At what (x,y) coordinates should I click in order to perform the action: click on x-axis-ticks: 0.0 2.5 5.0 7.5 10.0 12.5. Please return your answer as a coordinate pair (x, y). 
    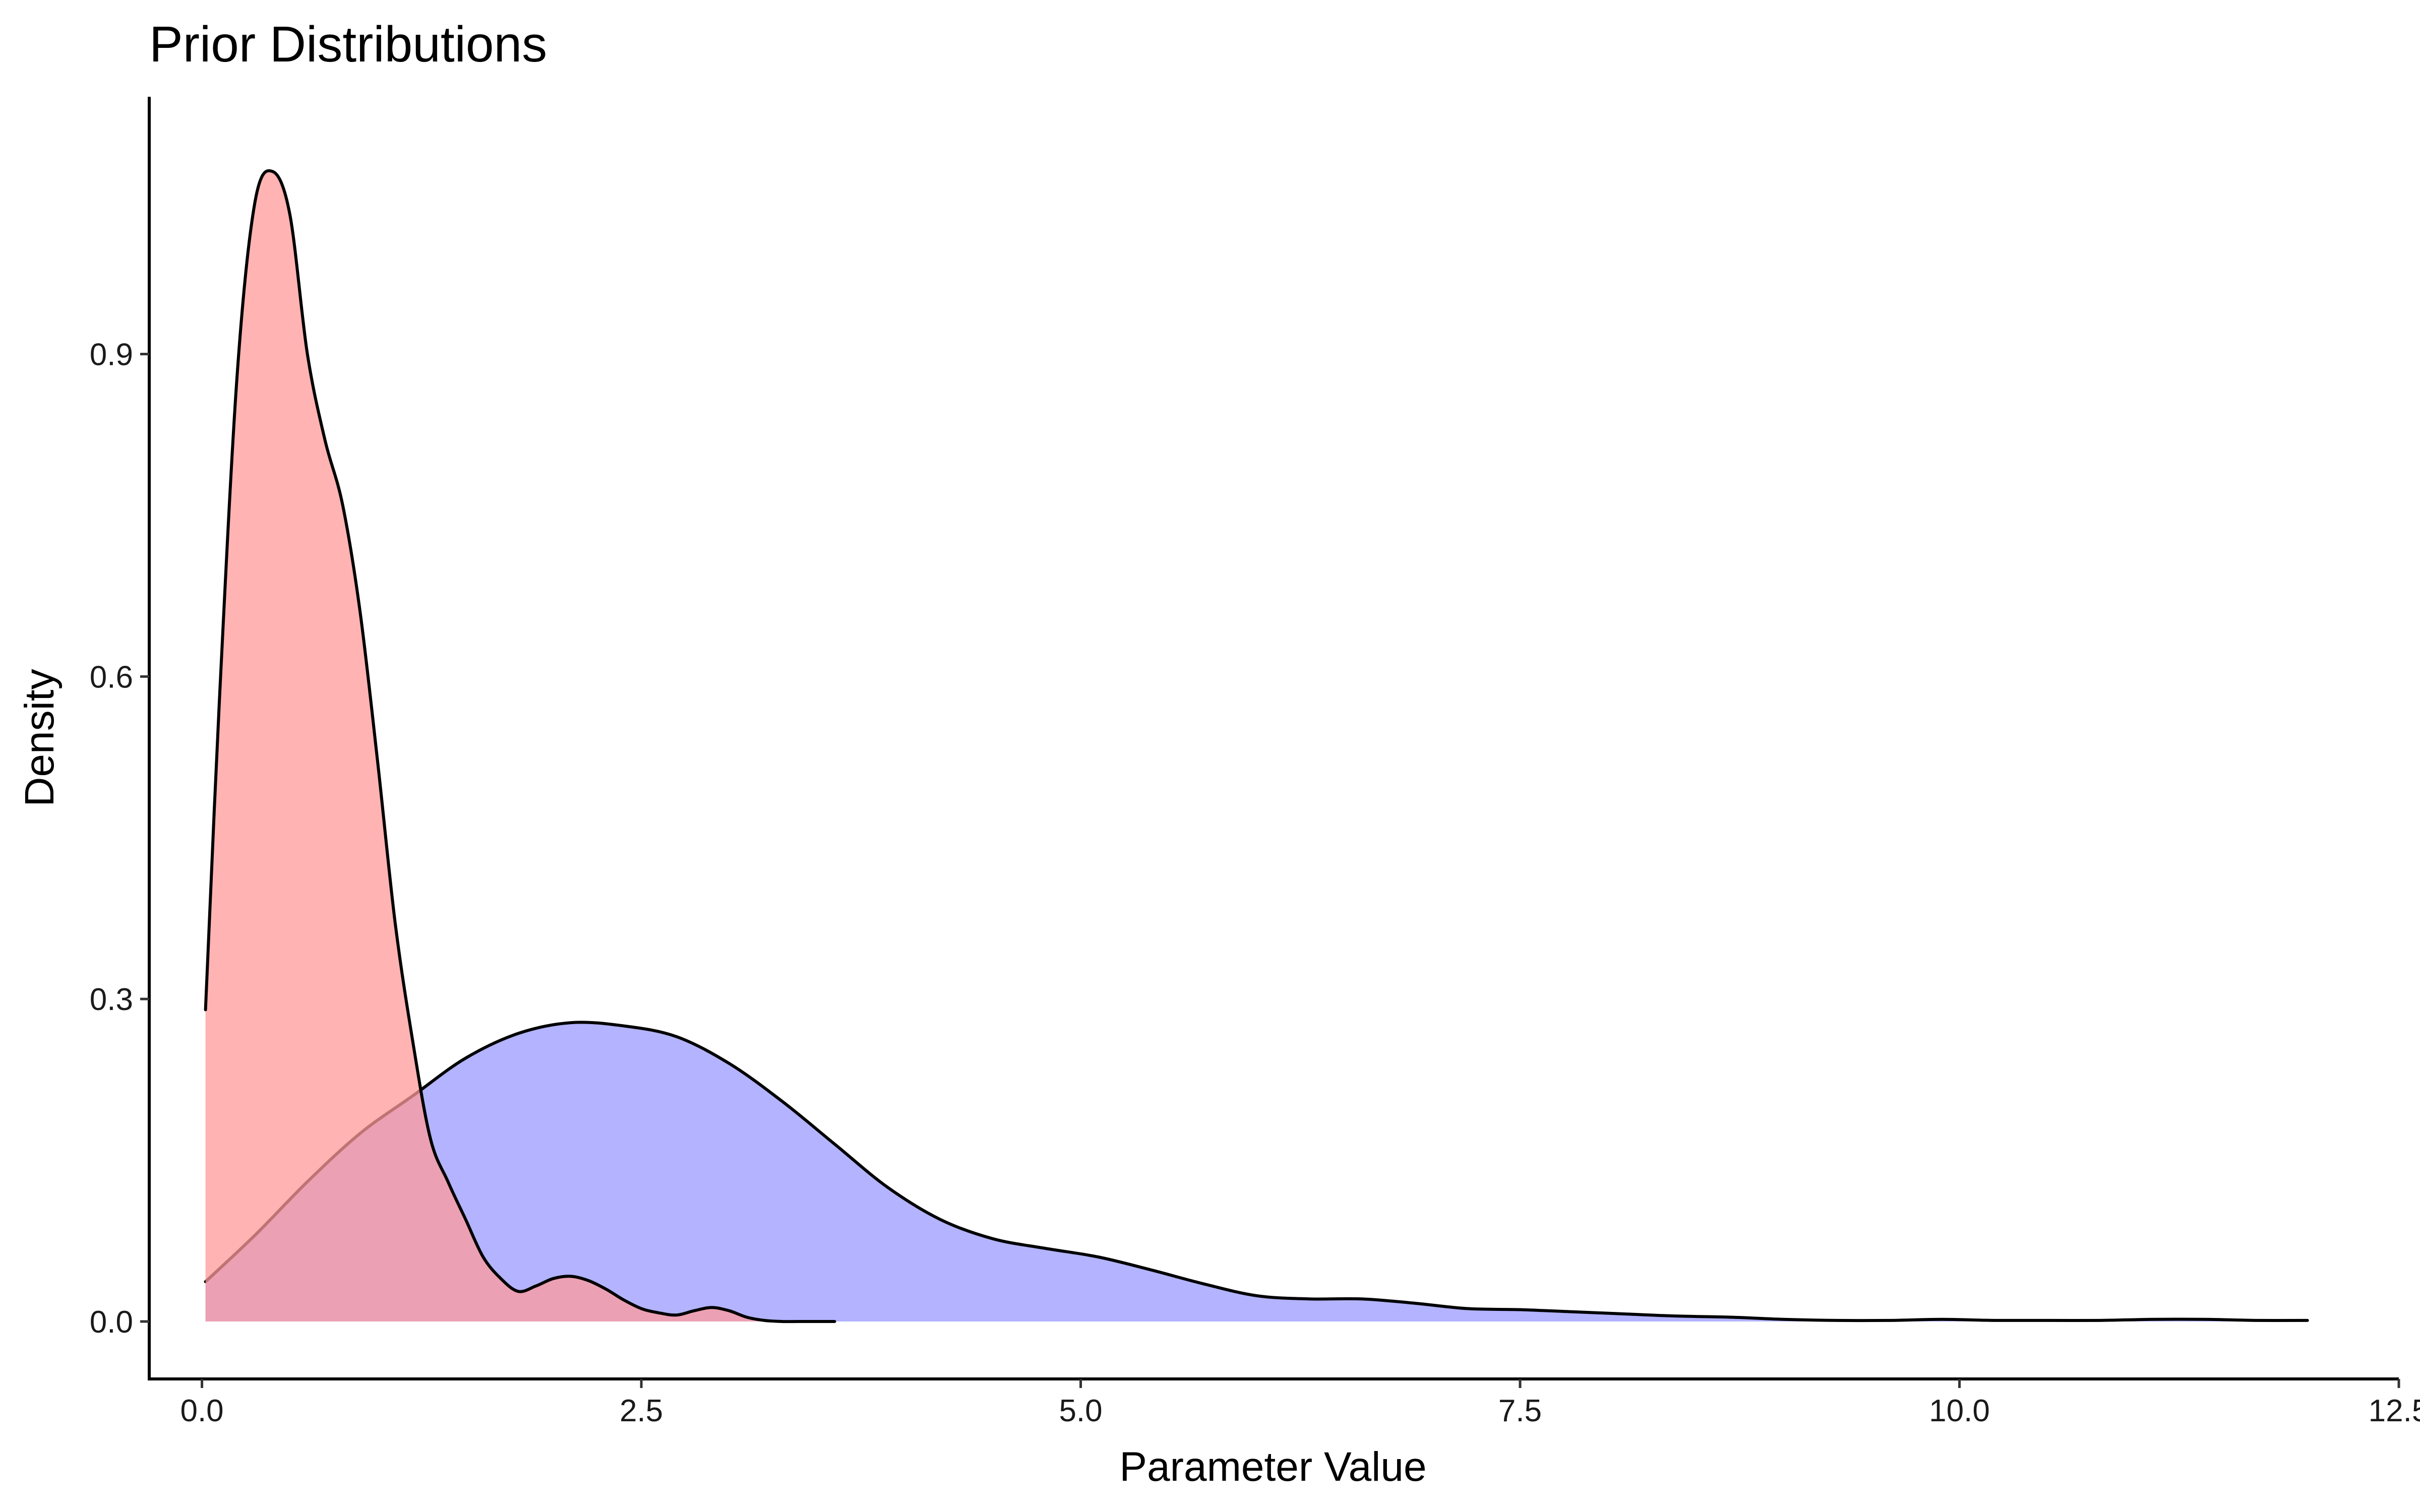
    Looking at the image, I should click on (1300, 1403).